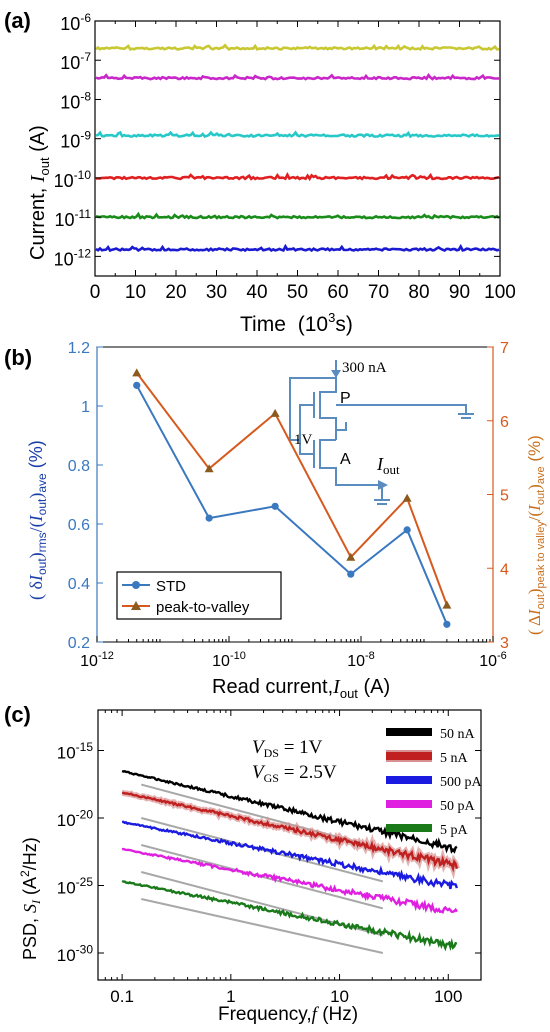 This screenshot has height=1032, width=550. I want to click on legend-label-ptv: peak-to-valley, so click(203, 607).